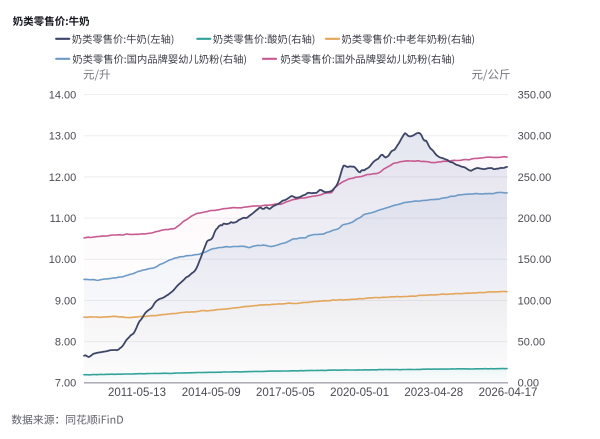  I want to click on svg-text: 2026-04-17, so click(508, 393).